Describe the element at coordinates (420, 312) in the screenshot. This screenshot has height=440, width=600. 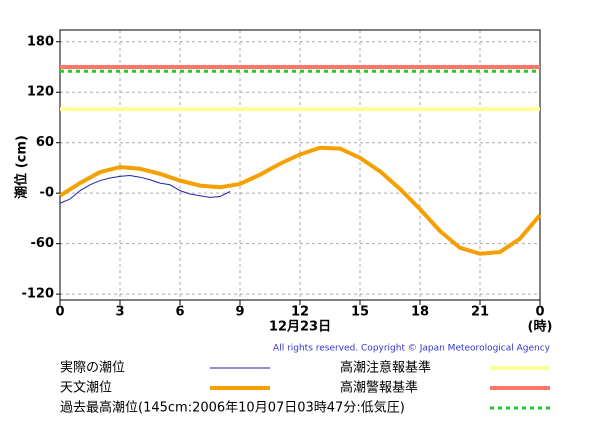
I see `x-tick-label: 18` at that location.